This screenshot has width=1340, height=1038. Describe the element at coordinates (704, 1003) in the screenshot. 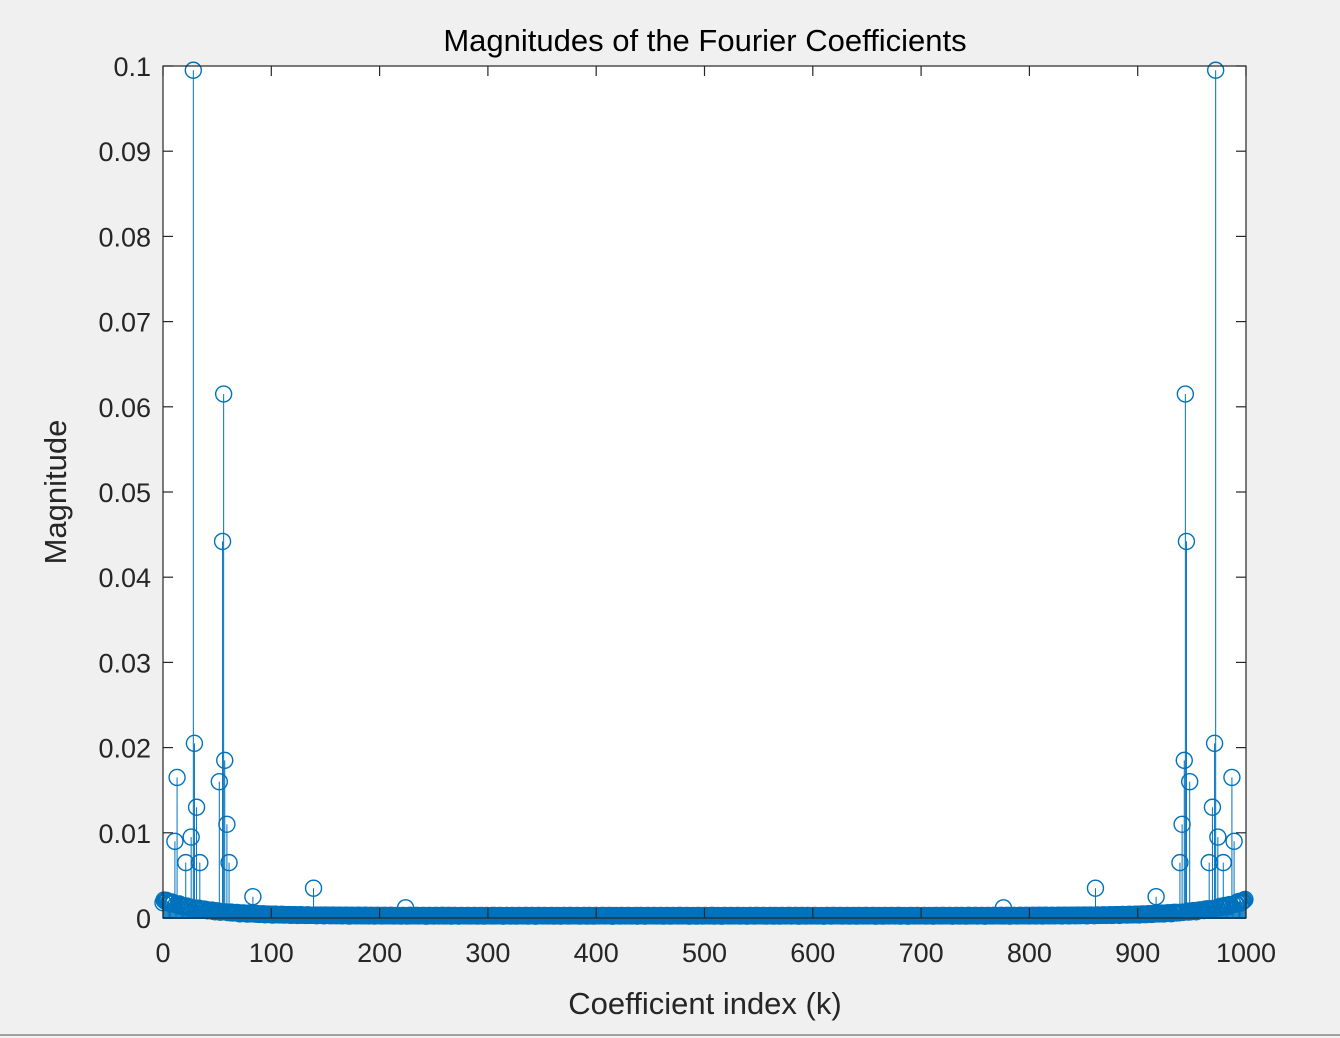

I see `x-axis-label: Coefficient index (k)` at that location.